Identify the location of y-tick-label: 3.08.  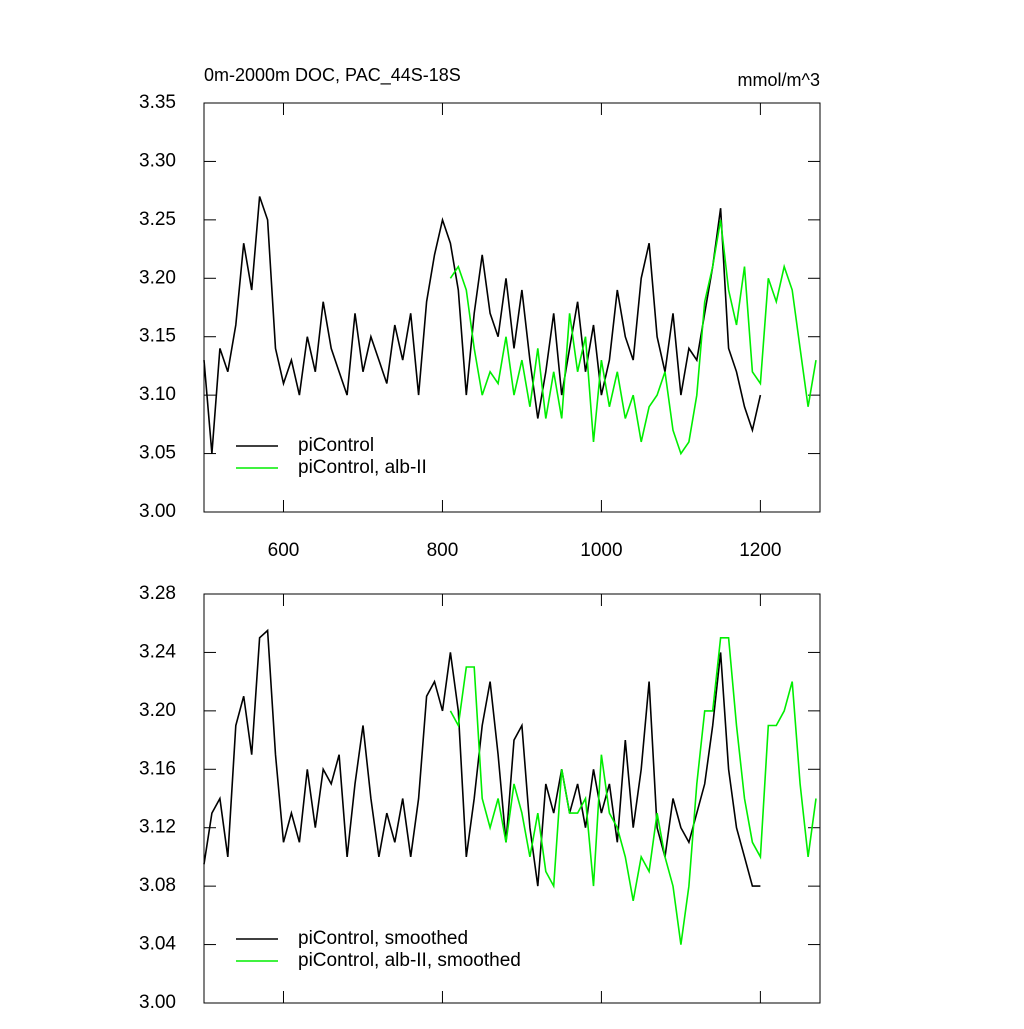
(157, 885).